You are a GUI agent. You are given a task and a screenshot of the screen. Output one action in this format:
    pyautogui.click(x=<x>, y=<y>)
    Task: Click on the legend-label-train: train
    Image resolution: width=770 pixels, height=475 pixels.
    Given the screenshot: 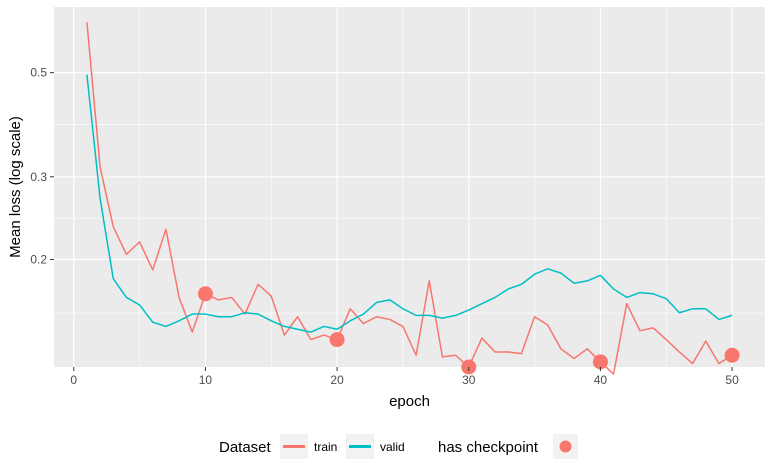 What is the action you would take?
    pyautogui.click(x=325, y=447)
    